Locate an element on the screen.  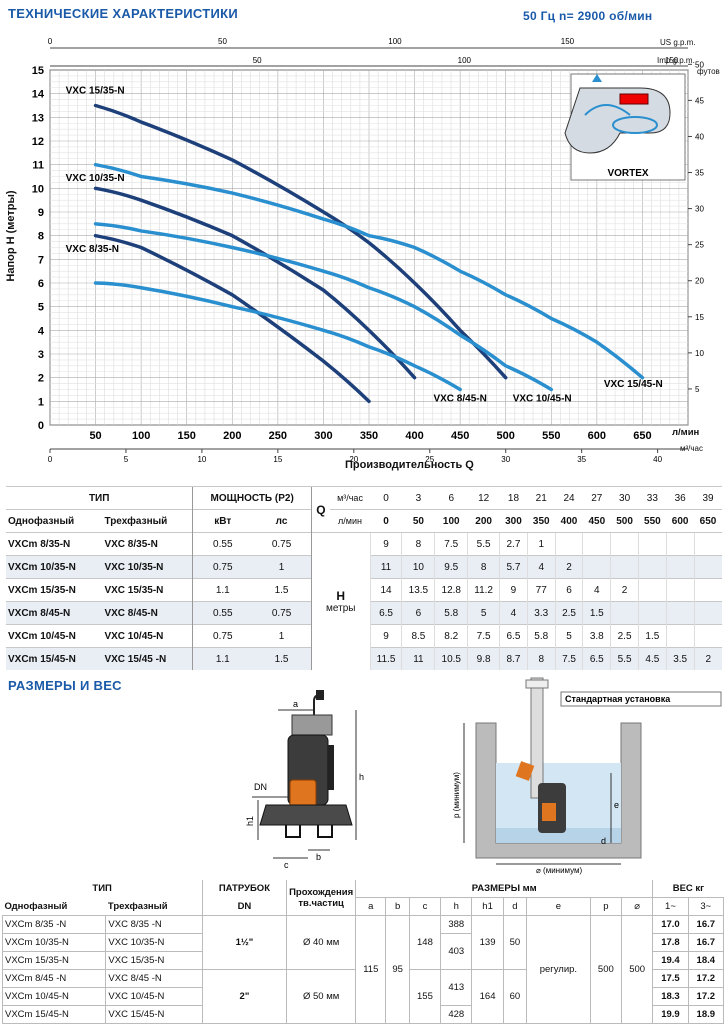
x-axis-label: Производительность Q is located at coordinates (409, 465).